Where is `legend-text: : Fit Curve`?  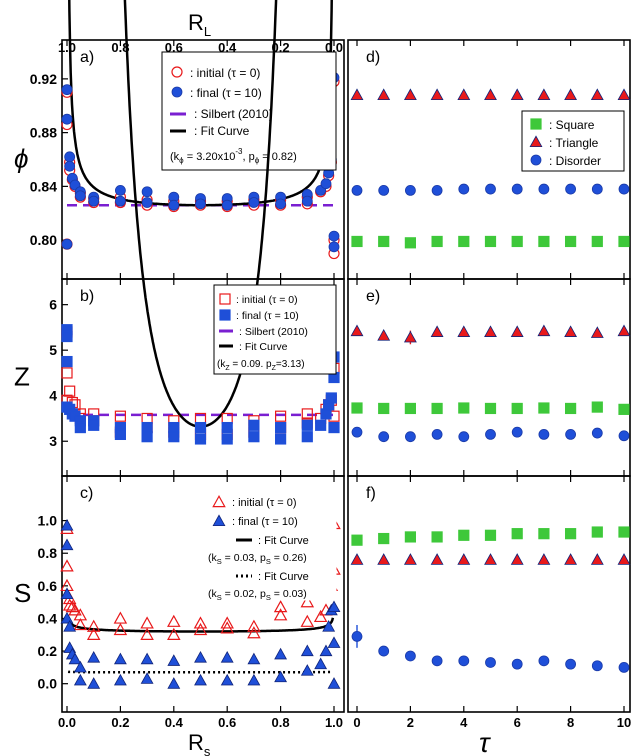
legend-text: : Fit Curve is located at coordinates (283, 541).